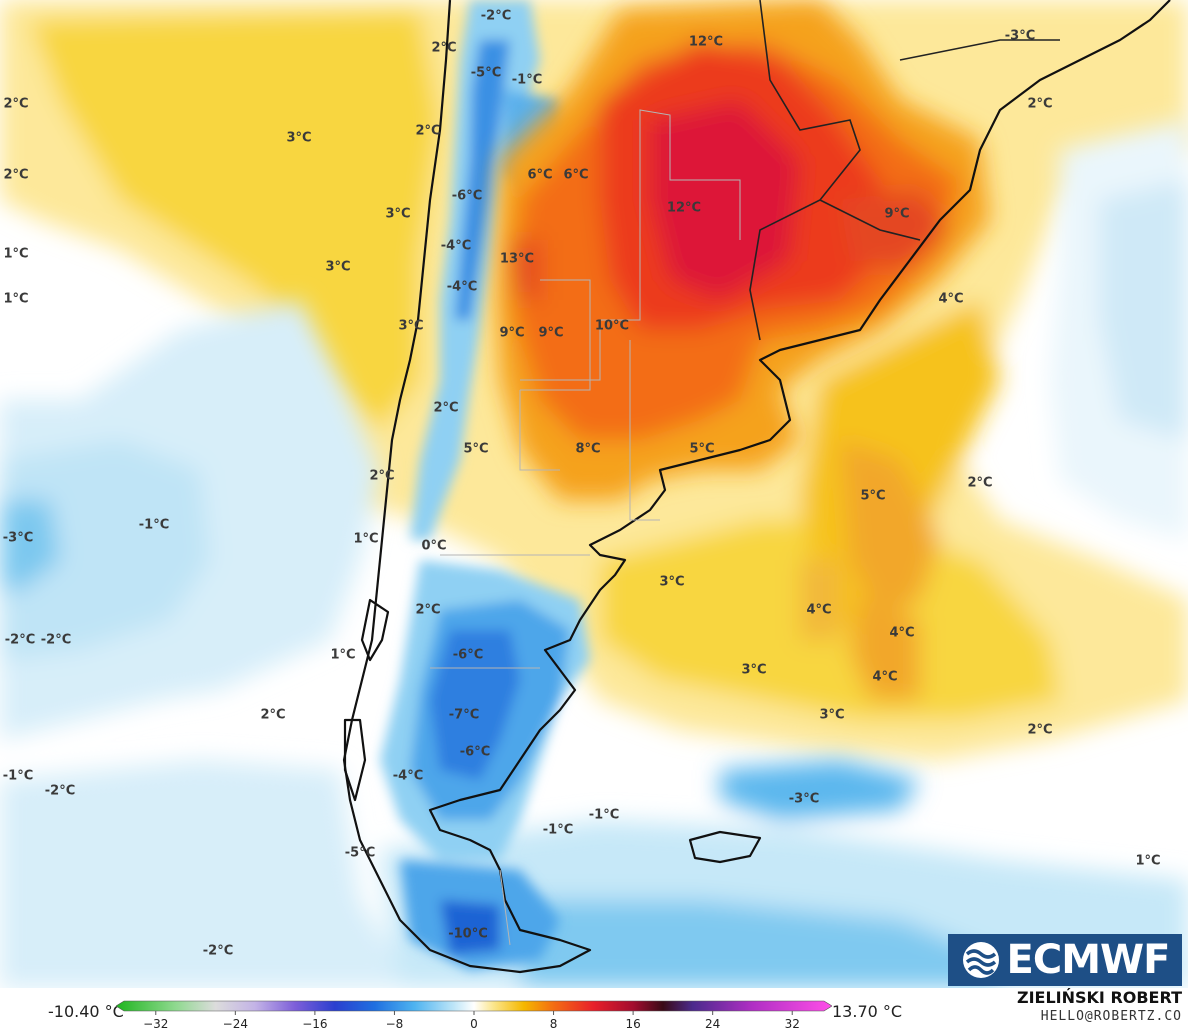 This screenshot has height=1035, width=1188. What do you see at coordinates (86, 1011) in the screenshot?
I see `min-value-label: -10.40 °C` at bounding box center [86, 1011].